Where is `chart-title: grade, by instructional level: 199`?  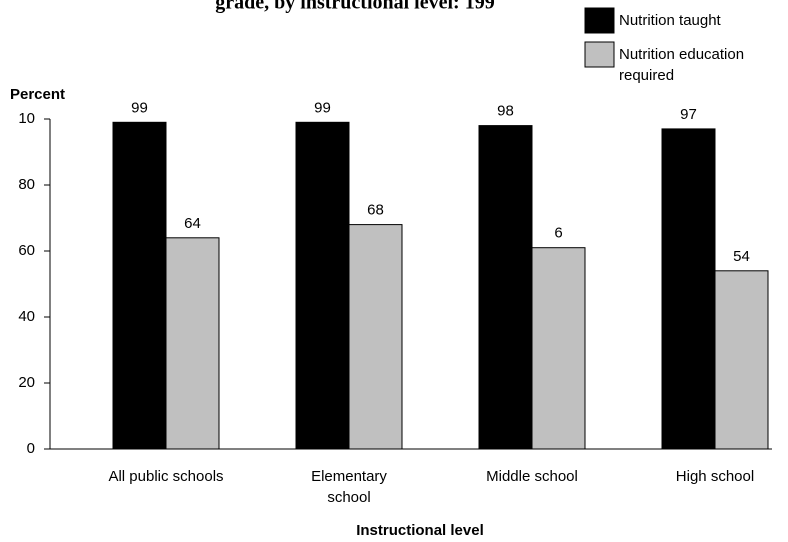
chart-title: grade, by instructional level: 199 is located at coordinates (354, 7).